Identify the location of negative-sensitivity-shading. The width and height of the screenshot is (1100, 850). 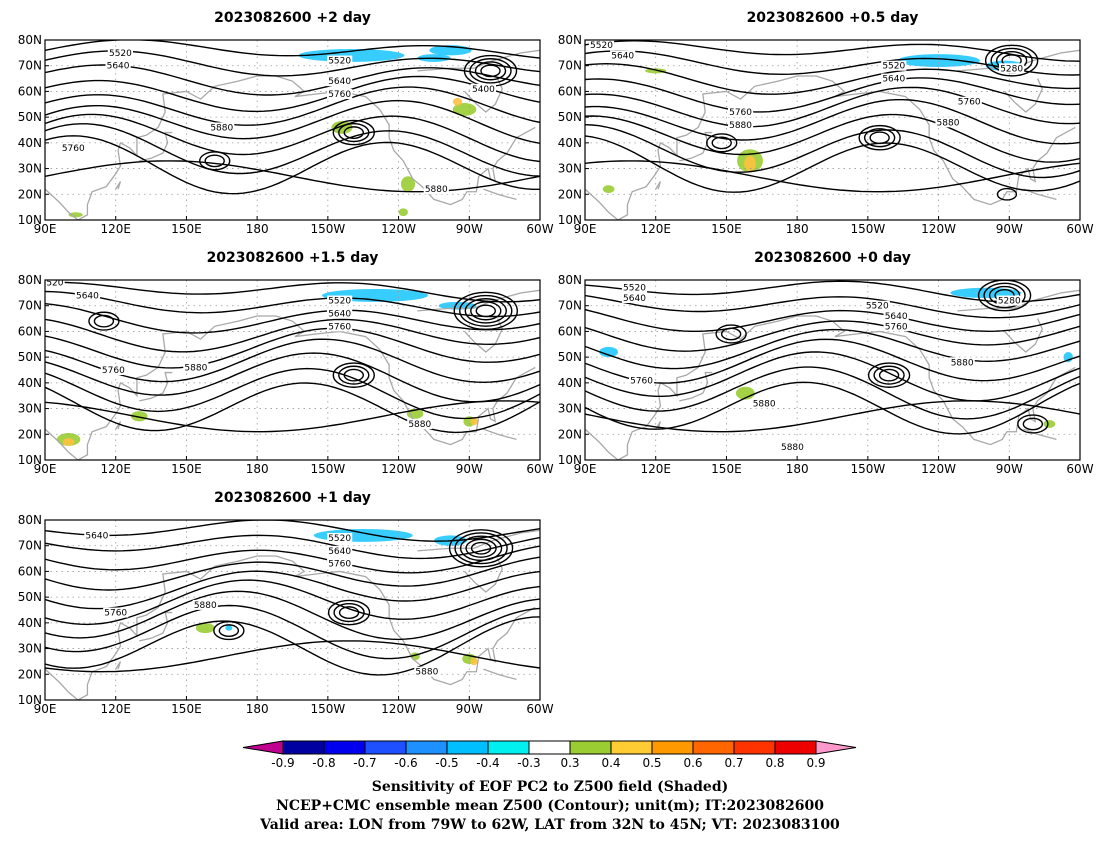
(938, 60).